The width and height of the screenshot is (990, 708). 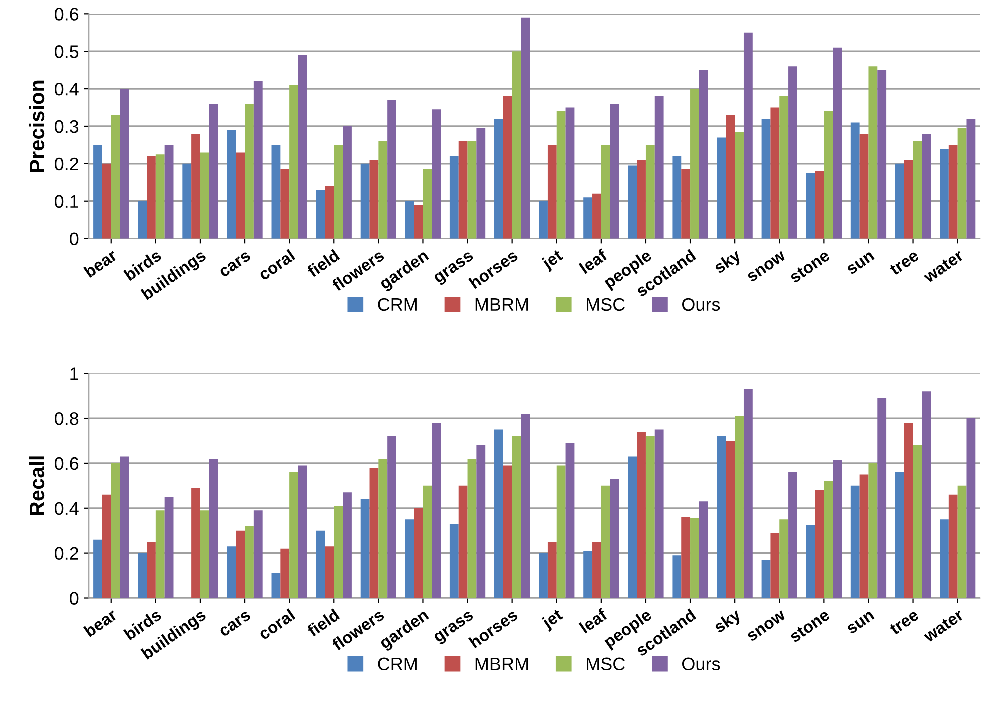 I want to click on x-tick-label: sun, so click(x=860, y=623).